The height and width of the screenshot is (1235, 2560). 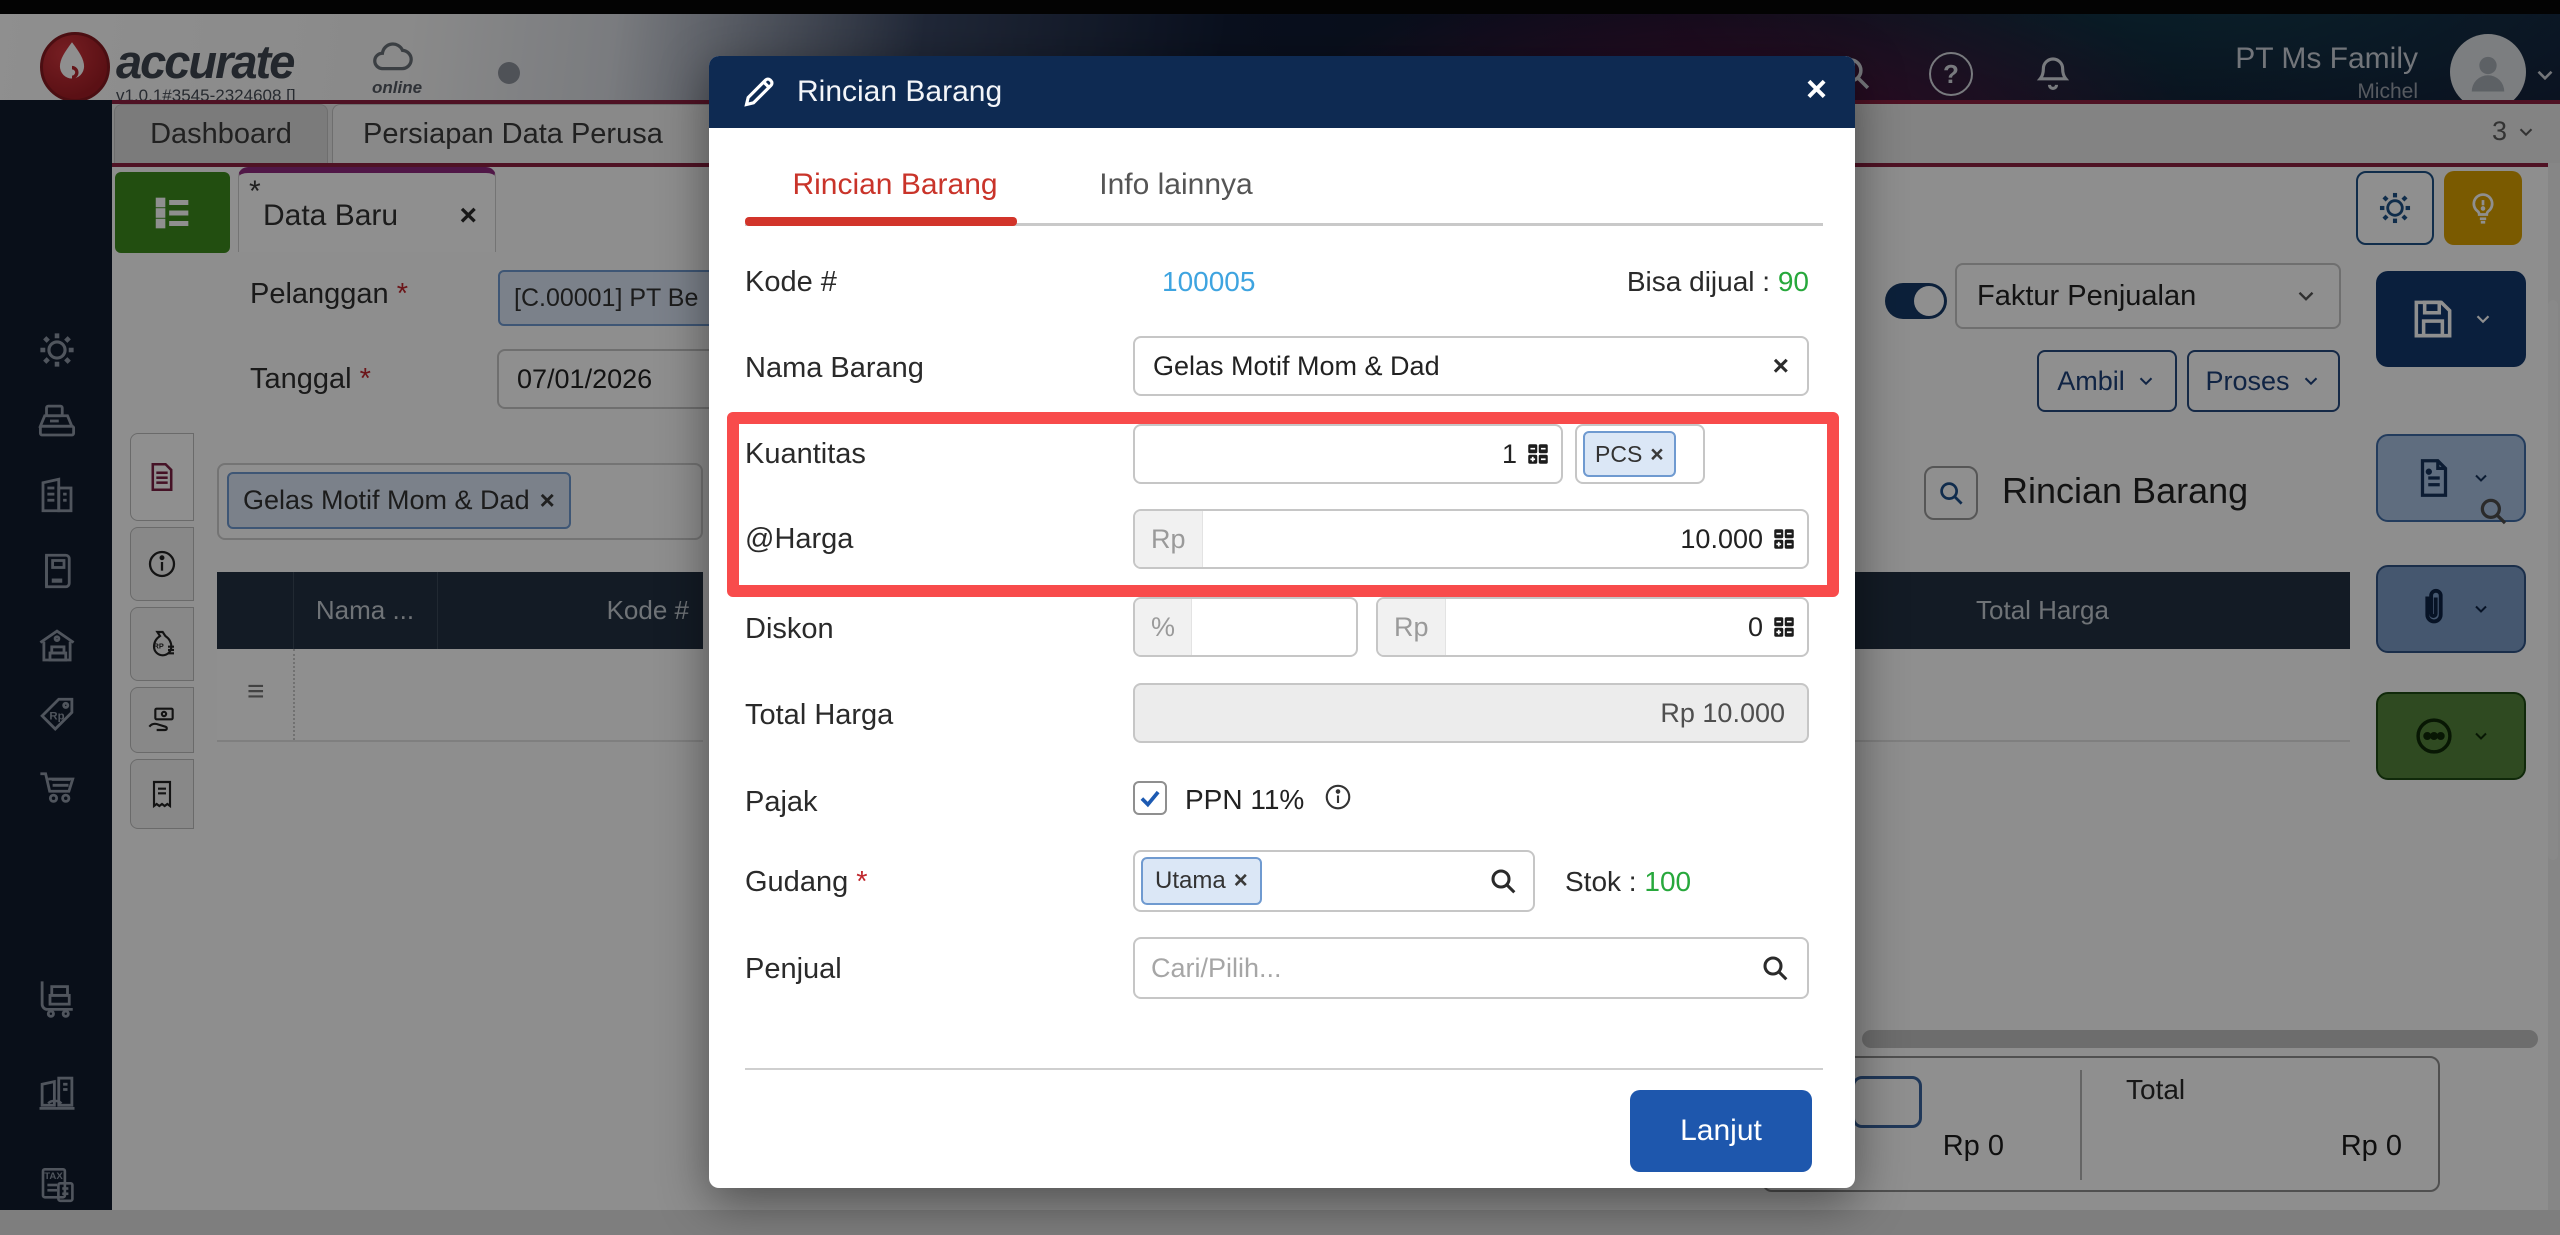 What do you see at coordinates (57, 495) in the screenshot?
I see `sidebar-company-icon` at bounding box center [57, 495].